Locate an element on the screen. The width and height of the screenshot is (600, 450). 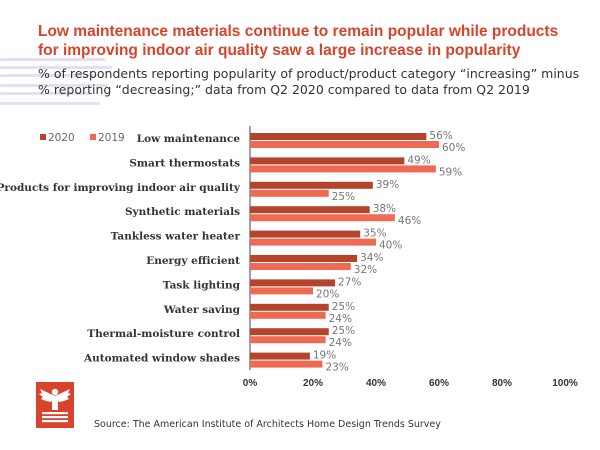
data-label-2019: 25% is located at coordinates (343, 197).